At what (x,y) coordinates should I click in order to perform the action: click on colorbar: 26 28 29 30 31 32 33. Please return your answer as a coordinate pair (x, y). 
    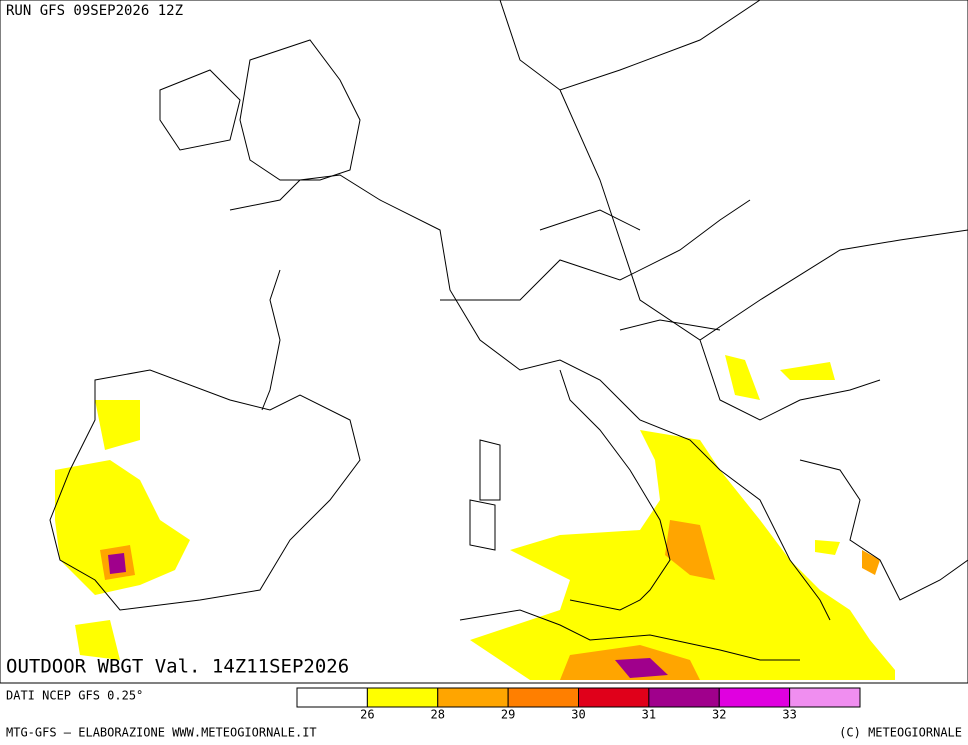
    Looking at the image, I should click on (578, 704).